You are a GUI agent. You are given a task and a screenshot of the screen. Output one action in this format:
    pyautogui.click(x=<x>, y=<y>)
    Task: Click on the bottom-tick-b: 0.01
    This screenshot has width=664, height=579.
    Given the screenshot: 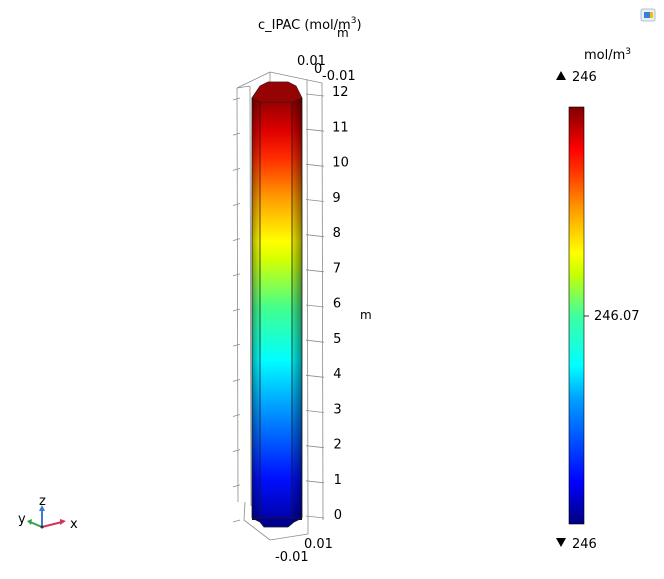 What is the action you would take?
    pyautogui.click(x=318, y=544)
    